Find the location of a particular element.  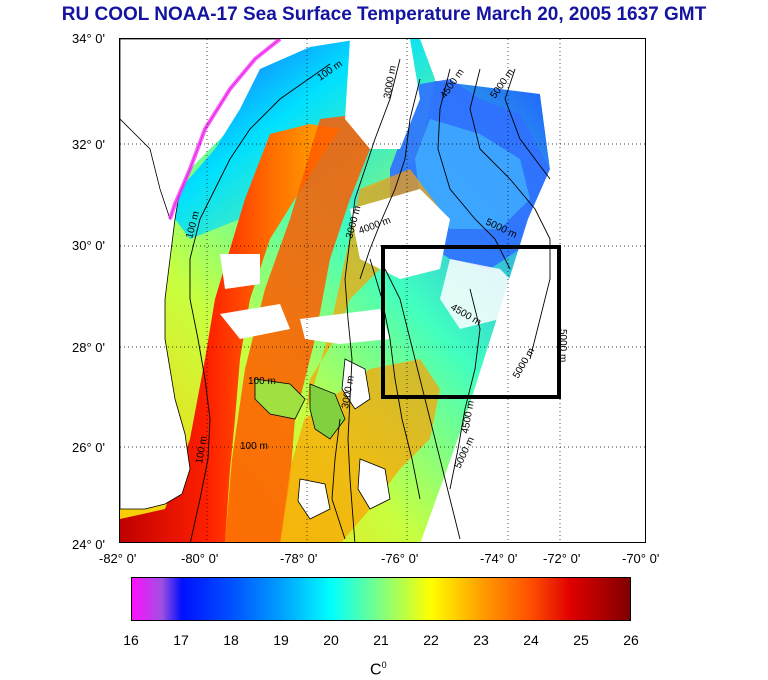

lon-label-76: -76° 0' is located at coordinates (400, 558).